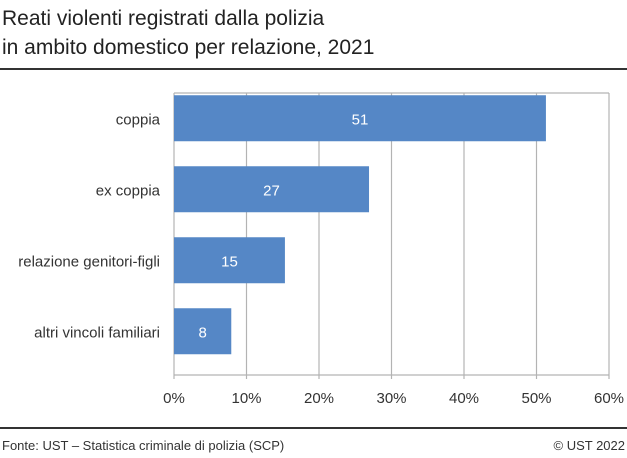 This screenshot has width=627, height=458. What do you see at coordinates (464, 398) in the screenshot?
I see `x-tick-label: 40%` at bounding box center [464, 398].